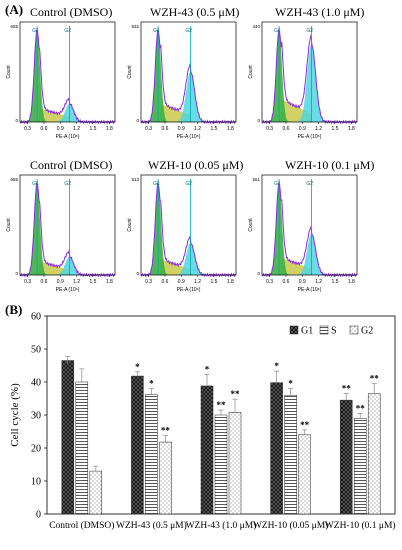  I want to click on y-max-label: 440, so click(256, 26).